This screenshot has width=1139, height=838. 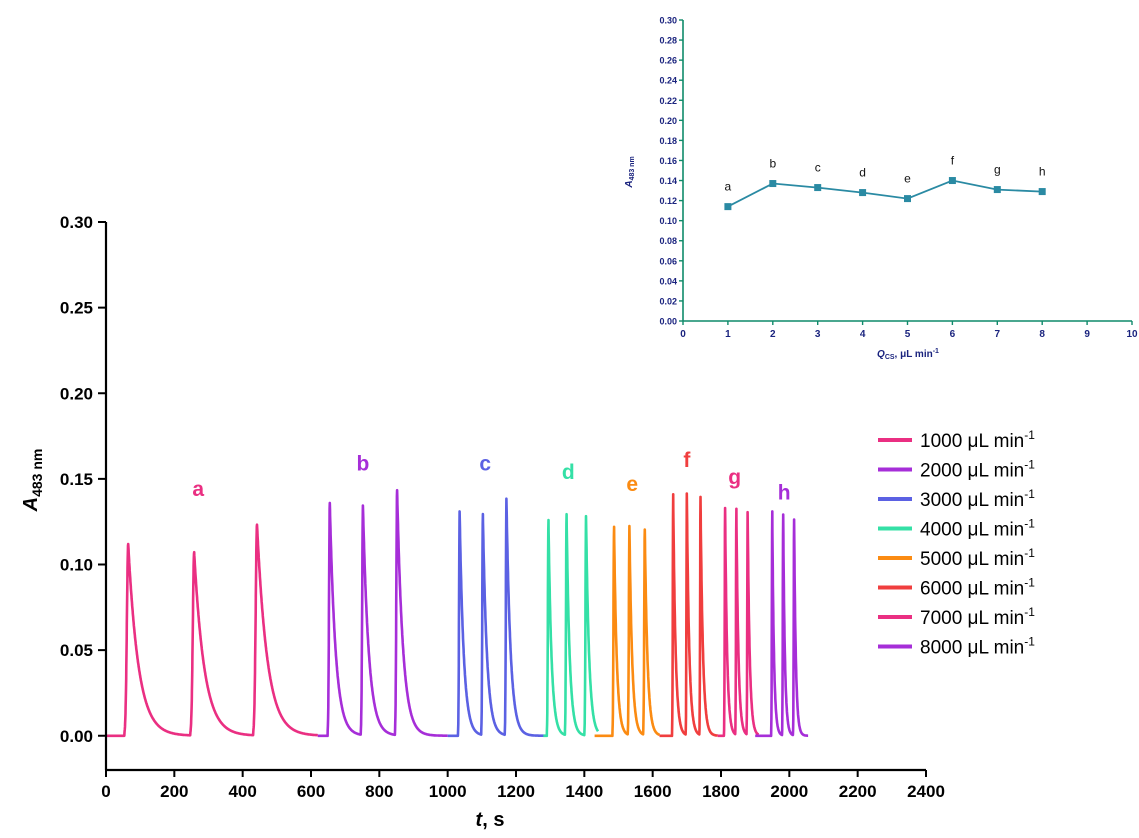 I want to click on legend-label: 4000 μL min-1, so click(x=977, y=529).